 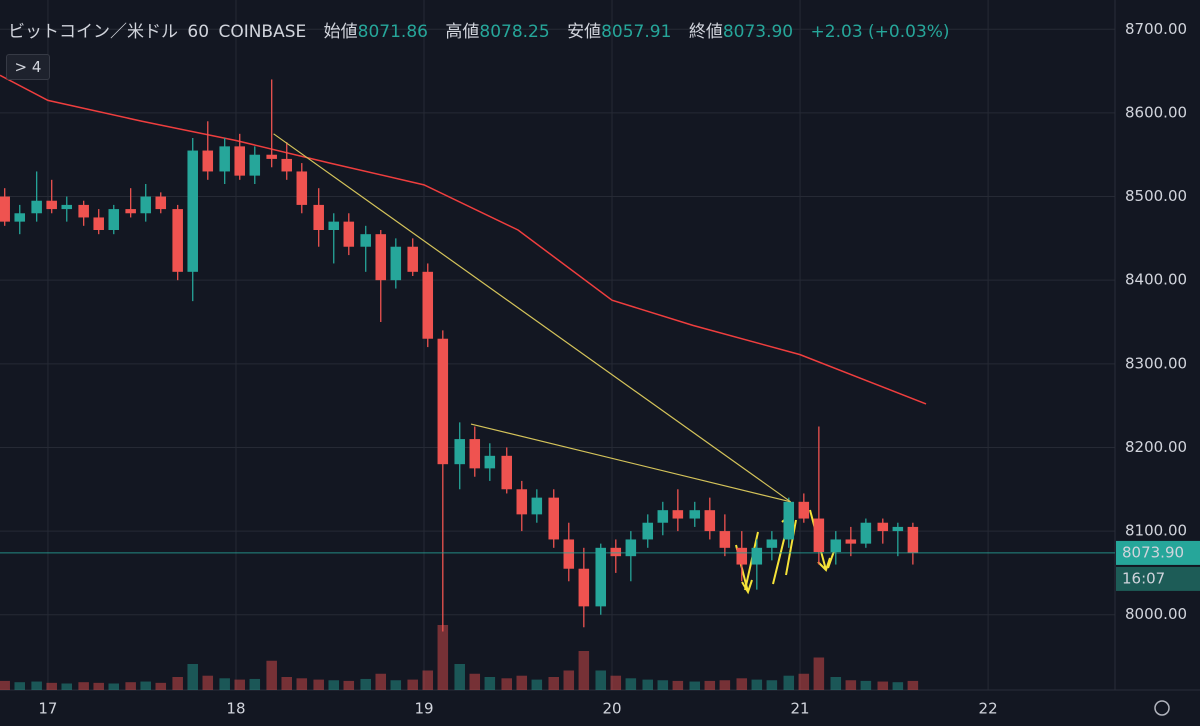 What do you see at coordinates (262, 32) in the screenshot?
I see `exchange: COINBASE` at bounding box center [262, 32].